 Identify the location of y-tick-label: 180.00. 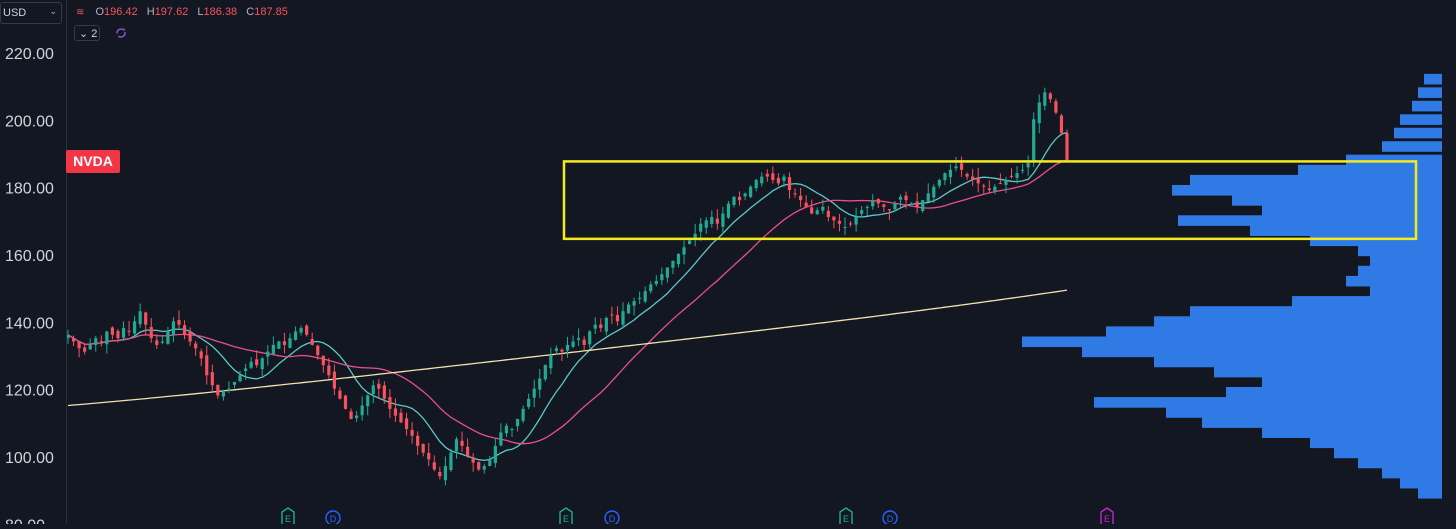
(29, 189).